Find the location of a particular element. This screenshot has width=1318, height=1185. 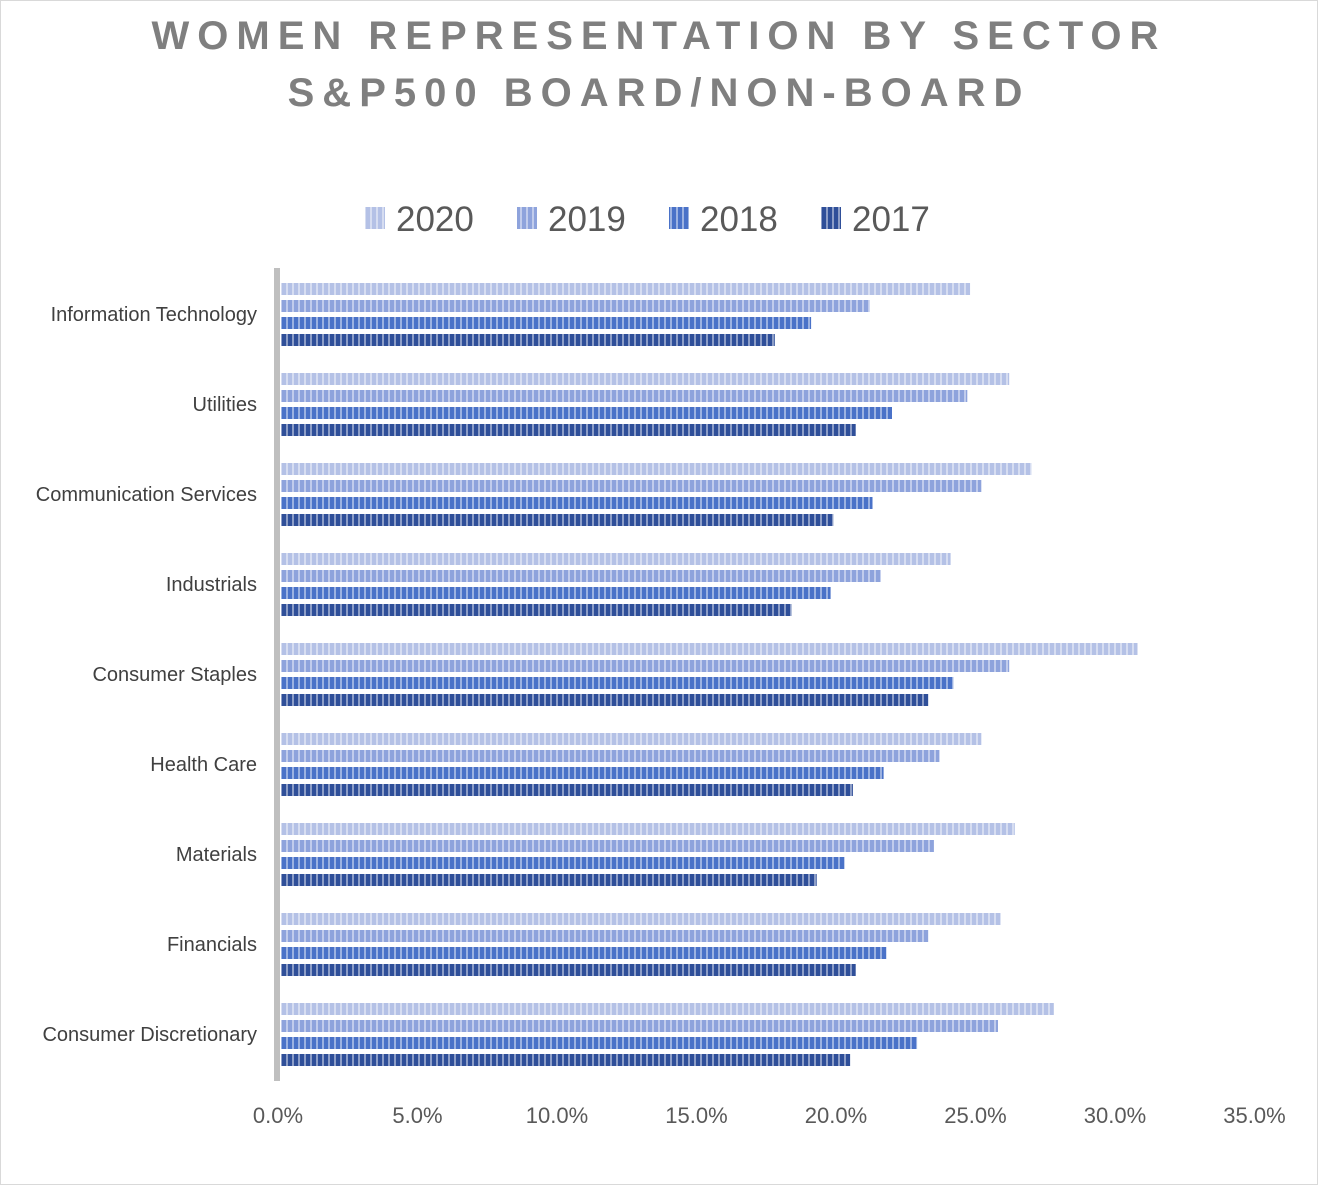

category-label: Materials is located at coordinates (216, 855).